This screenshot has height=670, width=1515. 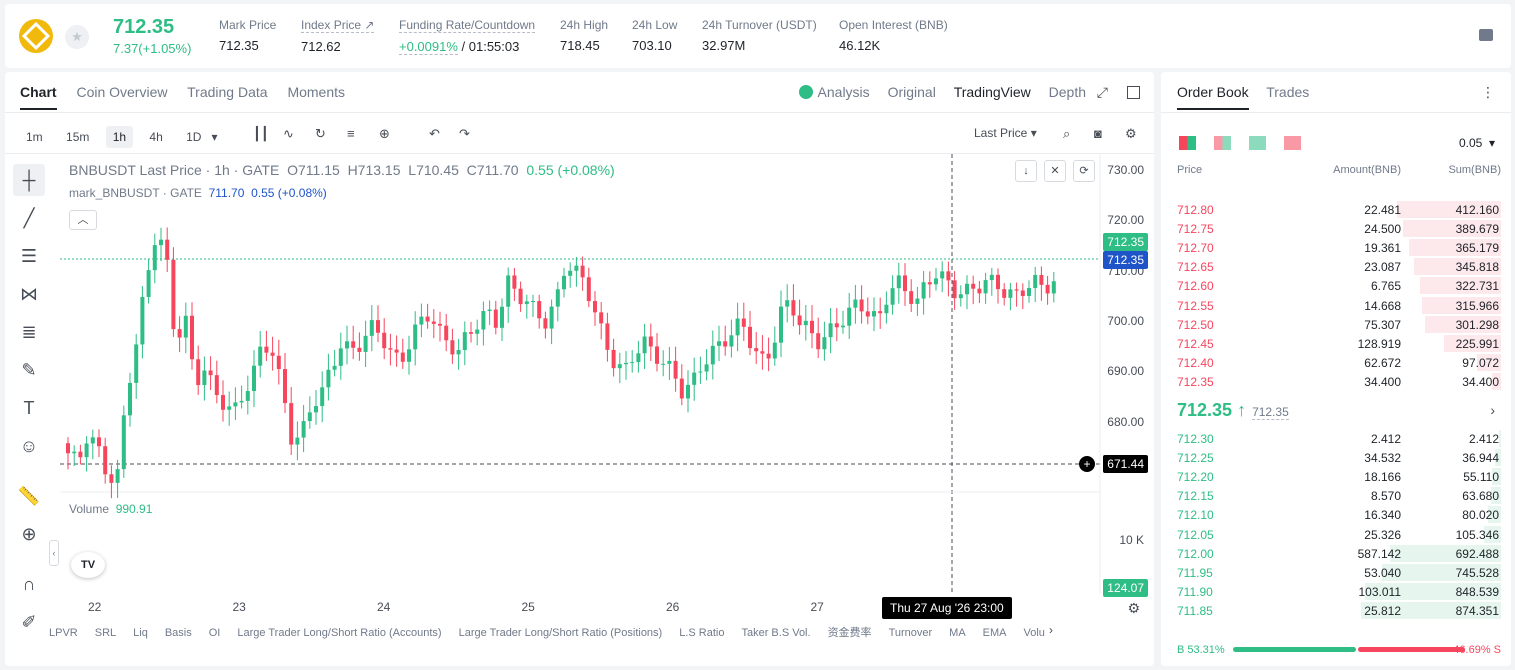 What do you see at coordinates (384, 133) in the screenshot?
I see `add-indicator-icon: ⊕` at bounding box center [384, 133].